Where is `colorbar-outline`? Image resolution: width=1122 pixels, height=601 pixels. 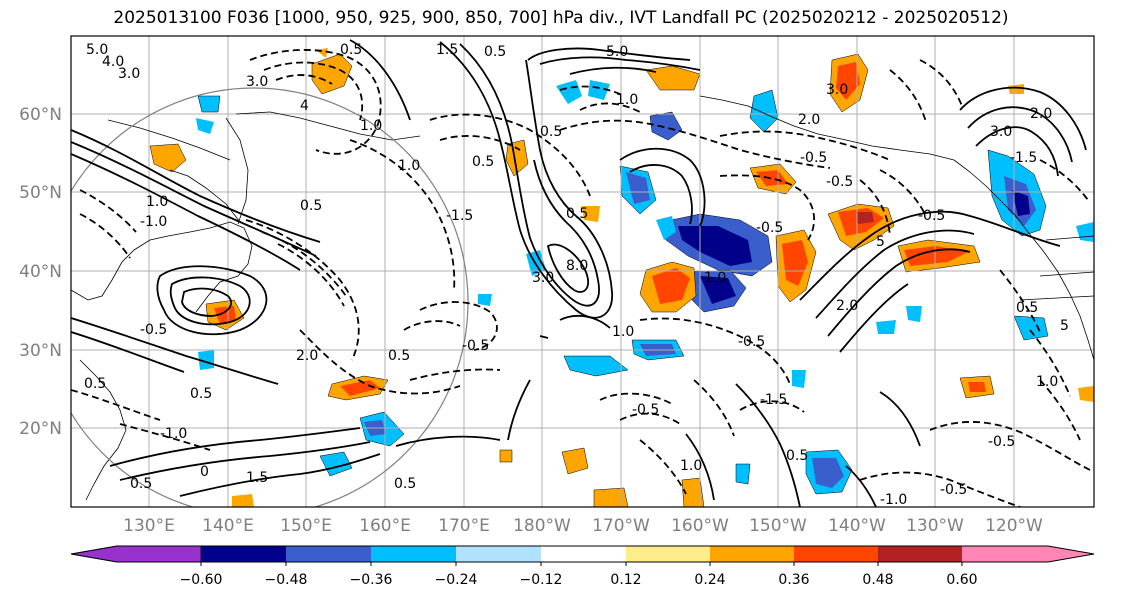
colorbar-outline is located at coordinates (582, 554).